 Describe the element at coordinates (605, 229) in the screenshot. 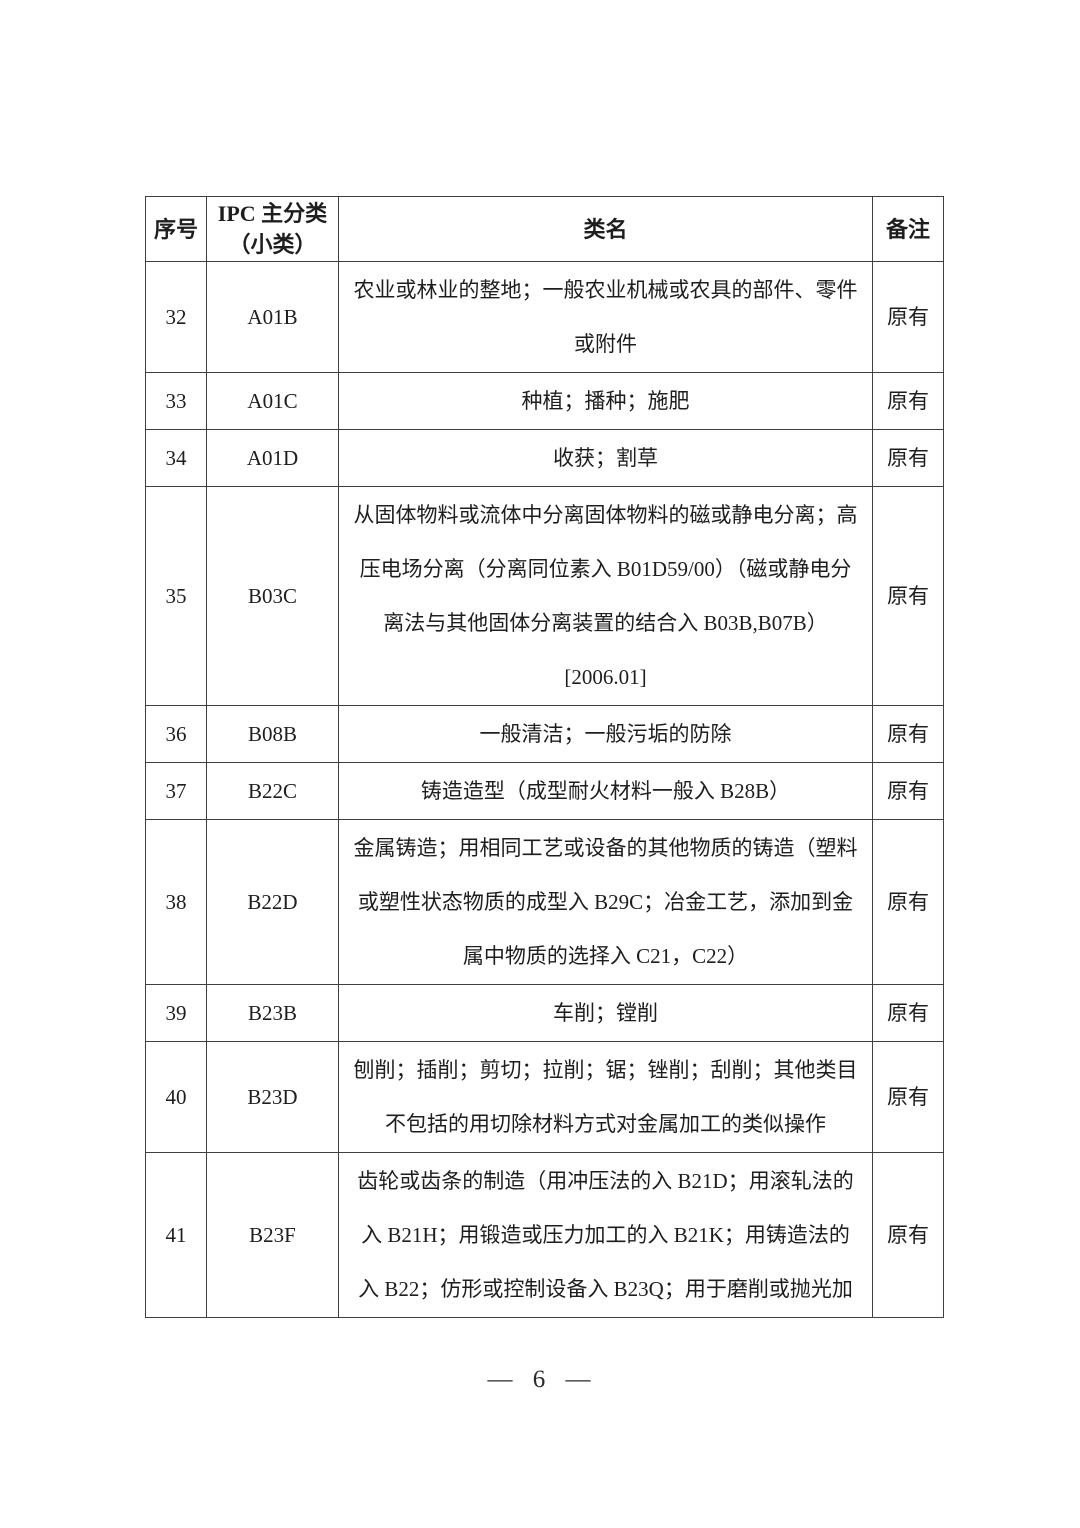

I see `header-class-name: 类名` at that location.